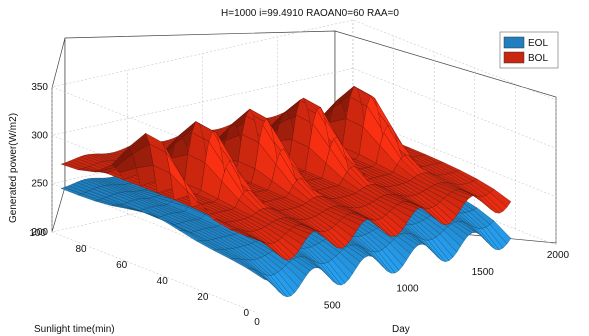  What do you see at coordinates (538, 58) in the screenshot?
I see `legend-label-bol: BOL` at bounding box center [538, 58].